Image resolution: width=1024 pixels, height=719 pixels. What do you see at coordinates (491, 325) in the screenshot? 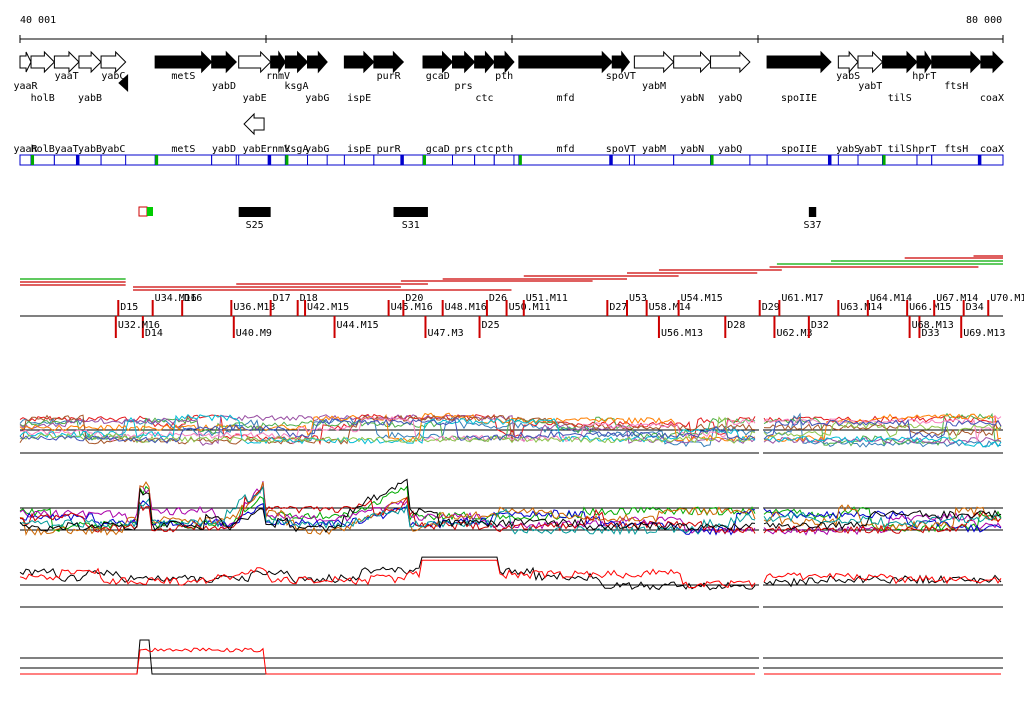
I see `tu-label: D25` at bounding box center [491, 325].